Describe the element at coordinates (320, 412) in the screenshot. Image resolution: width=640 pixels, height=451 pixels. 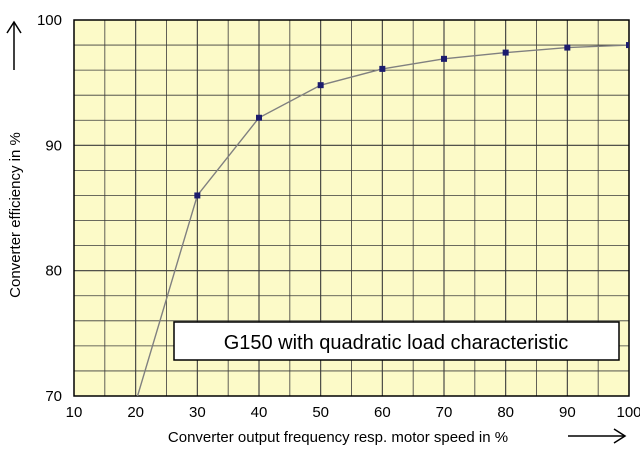
I see `x-tick-label: 50` at that location.